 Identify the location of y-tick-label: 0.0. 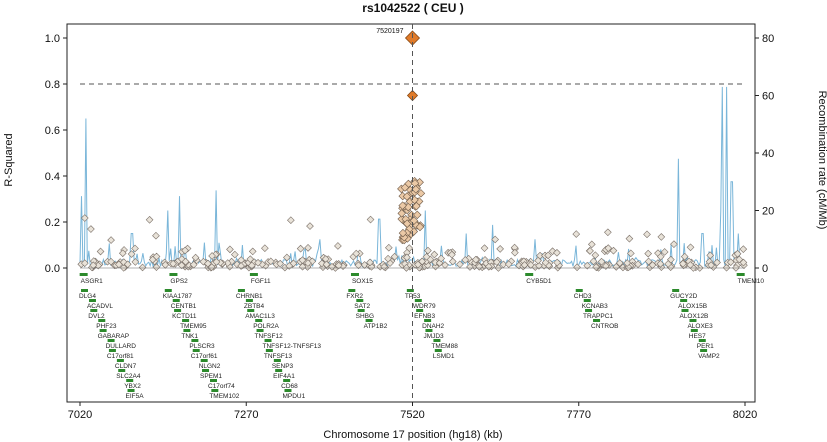
(52, 269).